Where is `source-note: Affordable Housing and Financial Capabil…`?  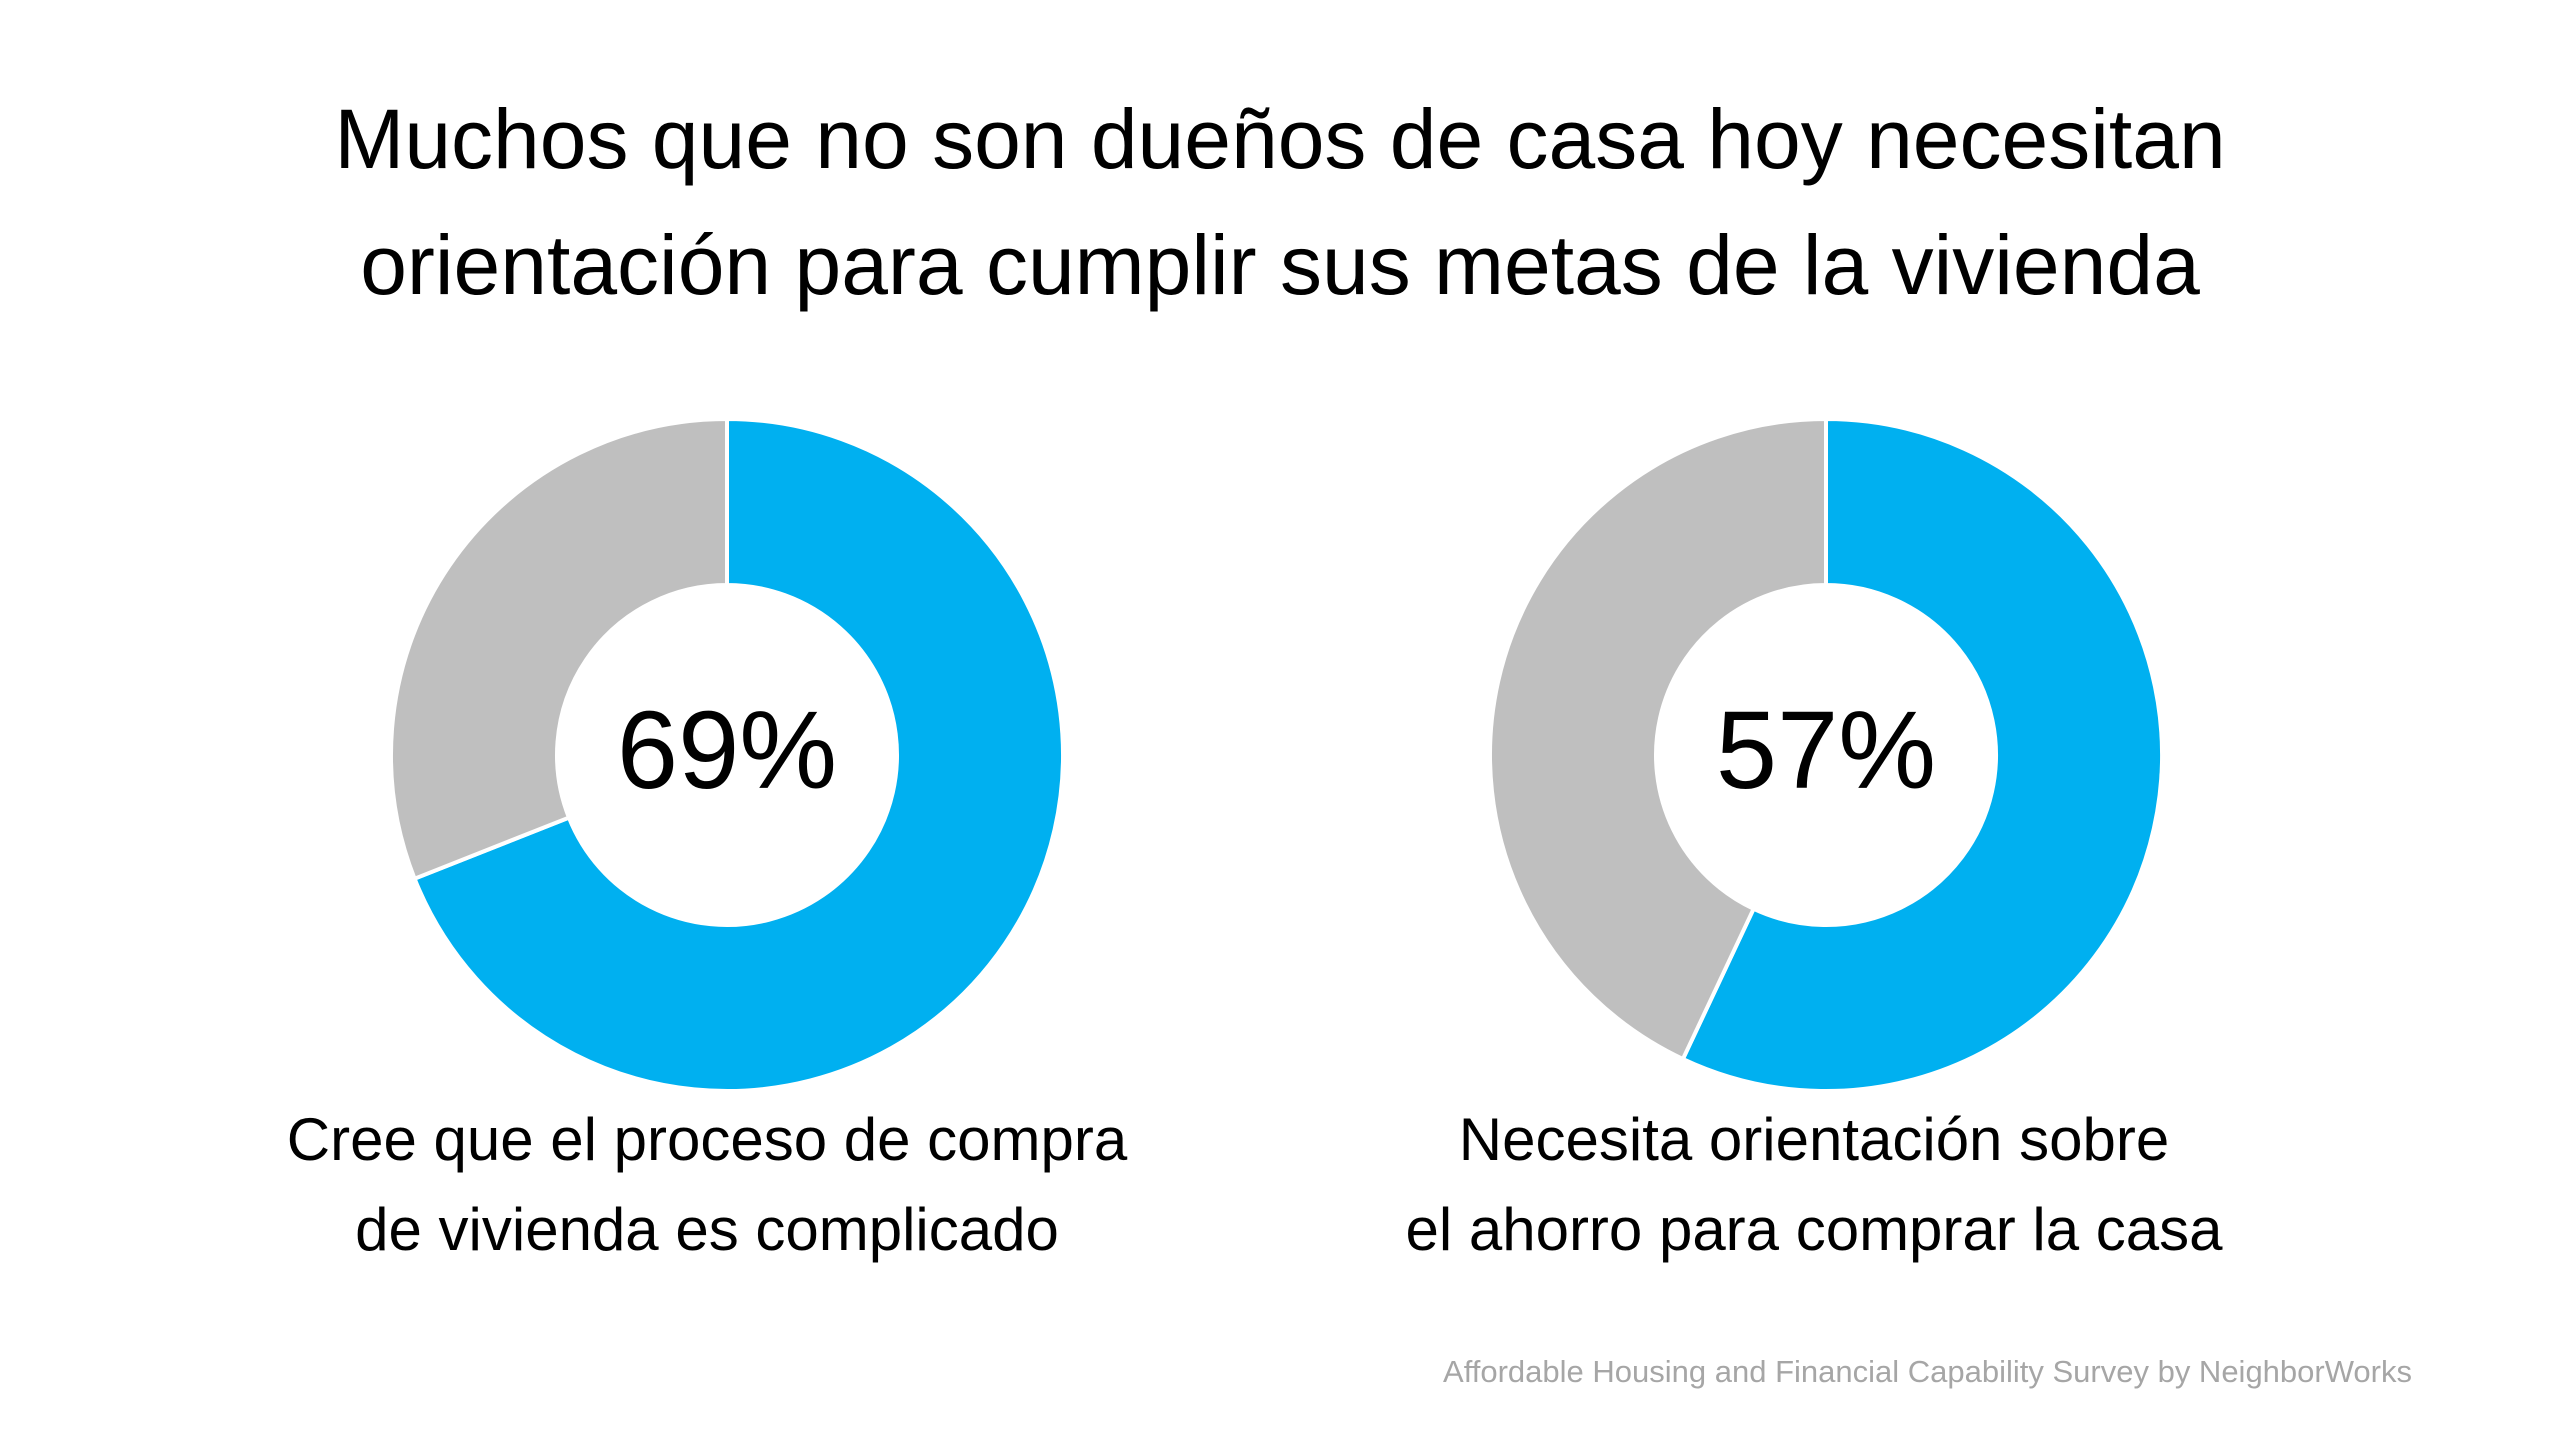
source-note: Affordable Housing and Financial Capabil… is located at coordinates (1927, 1371).